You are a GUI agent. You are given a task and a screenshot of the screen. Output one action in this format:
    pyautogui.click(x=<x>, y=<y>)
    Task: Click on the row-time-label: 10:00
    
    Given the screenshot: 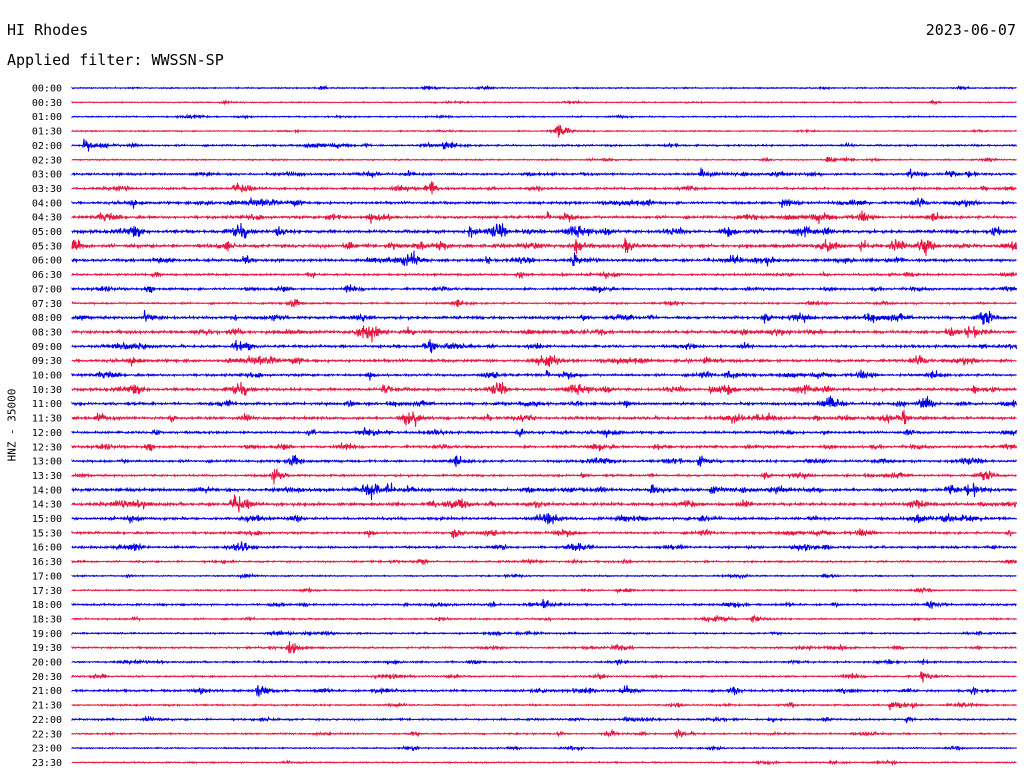 What is the action you would take?
    pyautogui.click(x=47, y=376)
    